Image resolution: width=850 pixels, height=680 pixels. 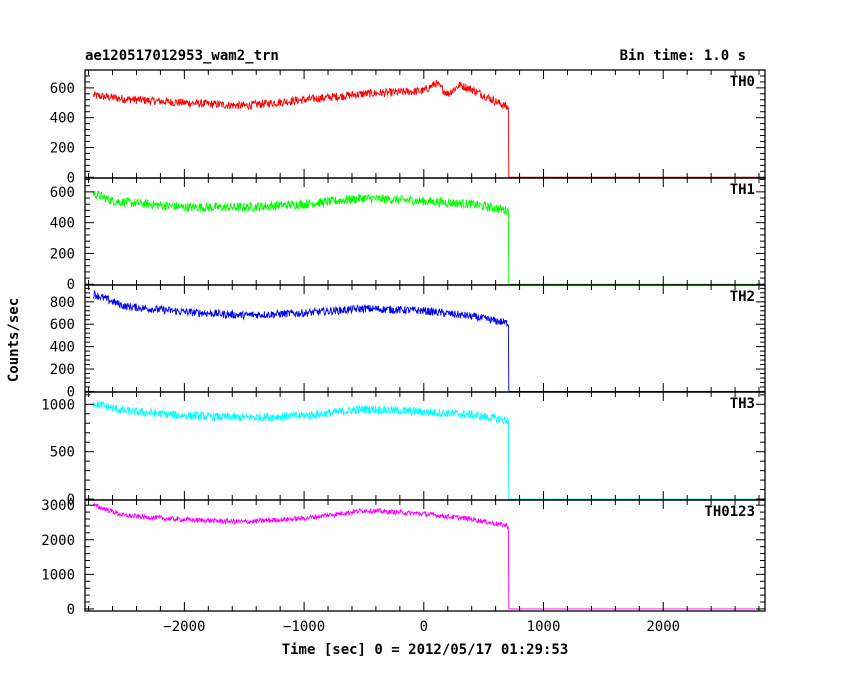 I want to click on panel-th1: 0 200 400 600 TH1, so click(x=408, y=235).